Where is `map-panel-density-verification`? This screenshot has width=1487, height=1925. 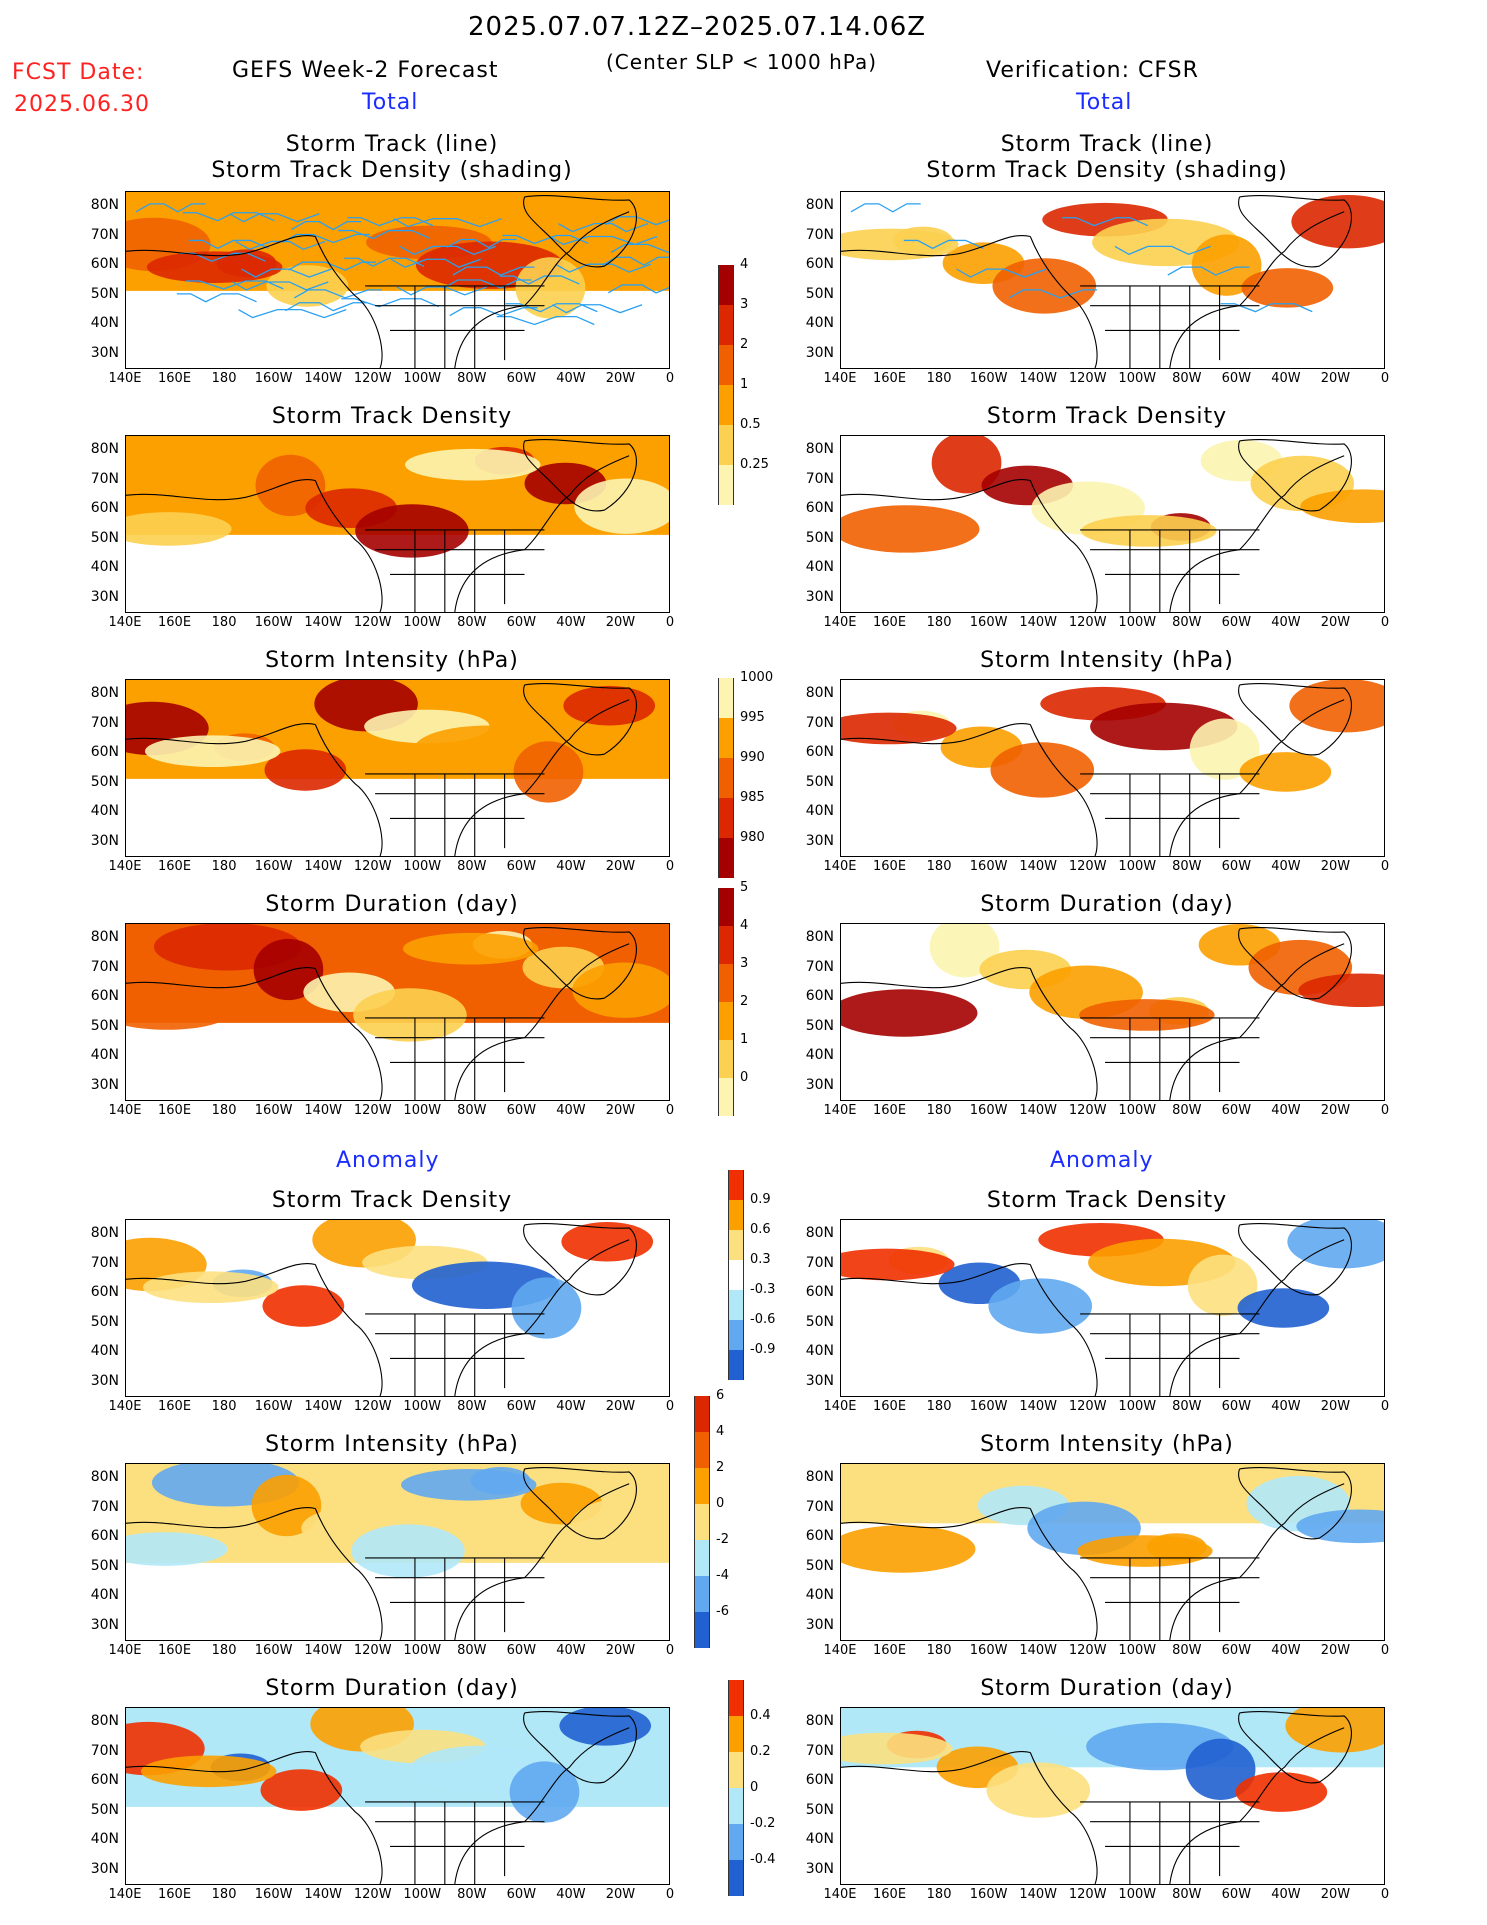 map-panel-density-verification is located at coordinates (1112, 524).